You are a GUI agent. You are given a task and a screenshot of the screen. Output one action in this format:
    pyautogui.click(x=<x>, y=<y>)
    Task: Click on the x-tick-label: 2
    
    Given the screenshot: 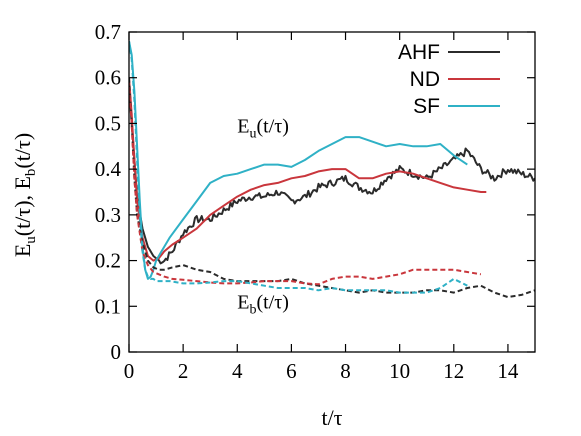 What is the action you would take?
    pyautogui.click(x=183, y=371)
    